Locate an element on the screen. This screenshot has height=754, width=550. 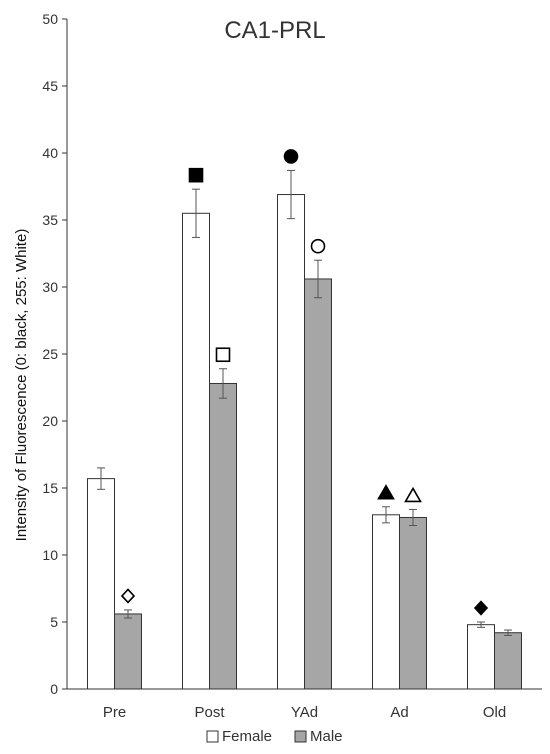
filled-diamond-marker is located at coordinates (481, 608).